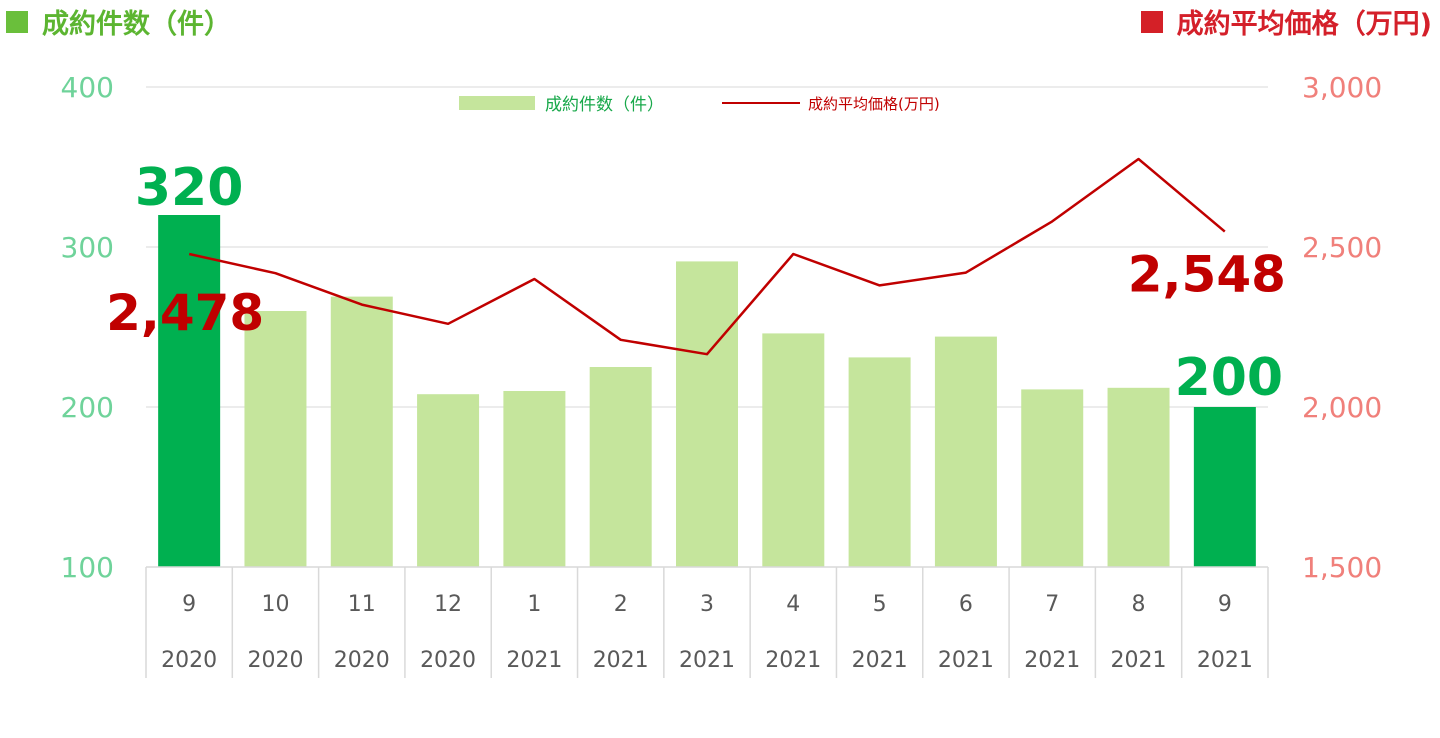  What do you see at coordinates (1052, 604) in the screenshot?
I see `month-tick-label: 7` at bounding box center [1052, 604].